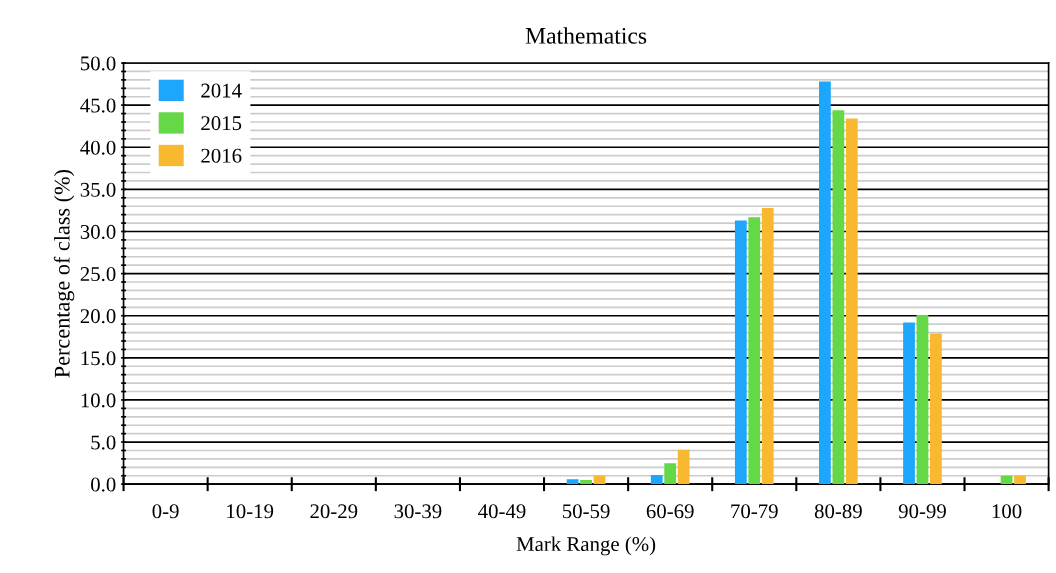 The height and width of the screenshot is (573, 1056). What do you see at coordinates (1007, 511) in the screenshot?
I see `x-tick-label: 100` at bounding box center [1007, 511].